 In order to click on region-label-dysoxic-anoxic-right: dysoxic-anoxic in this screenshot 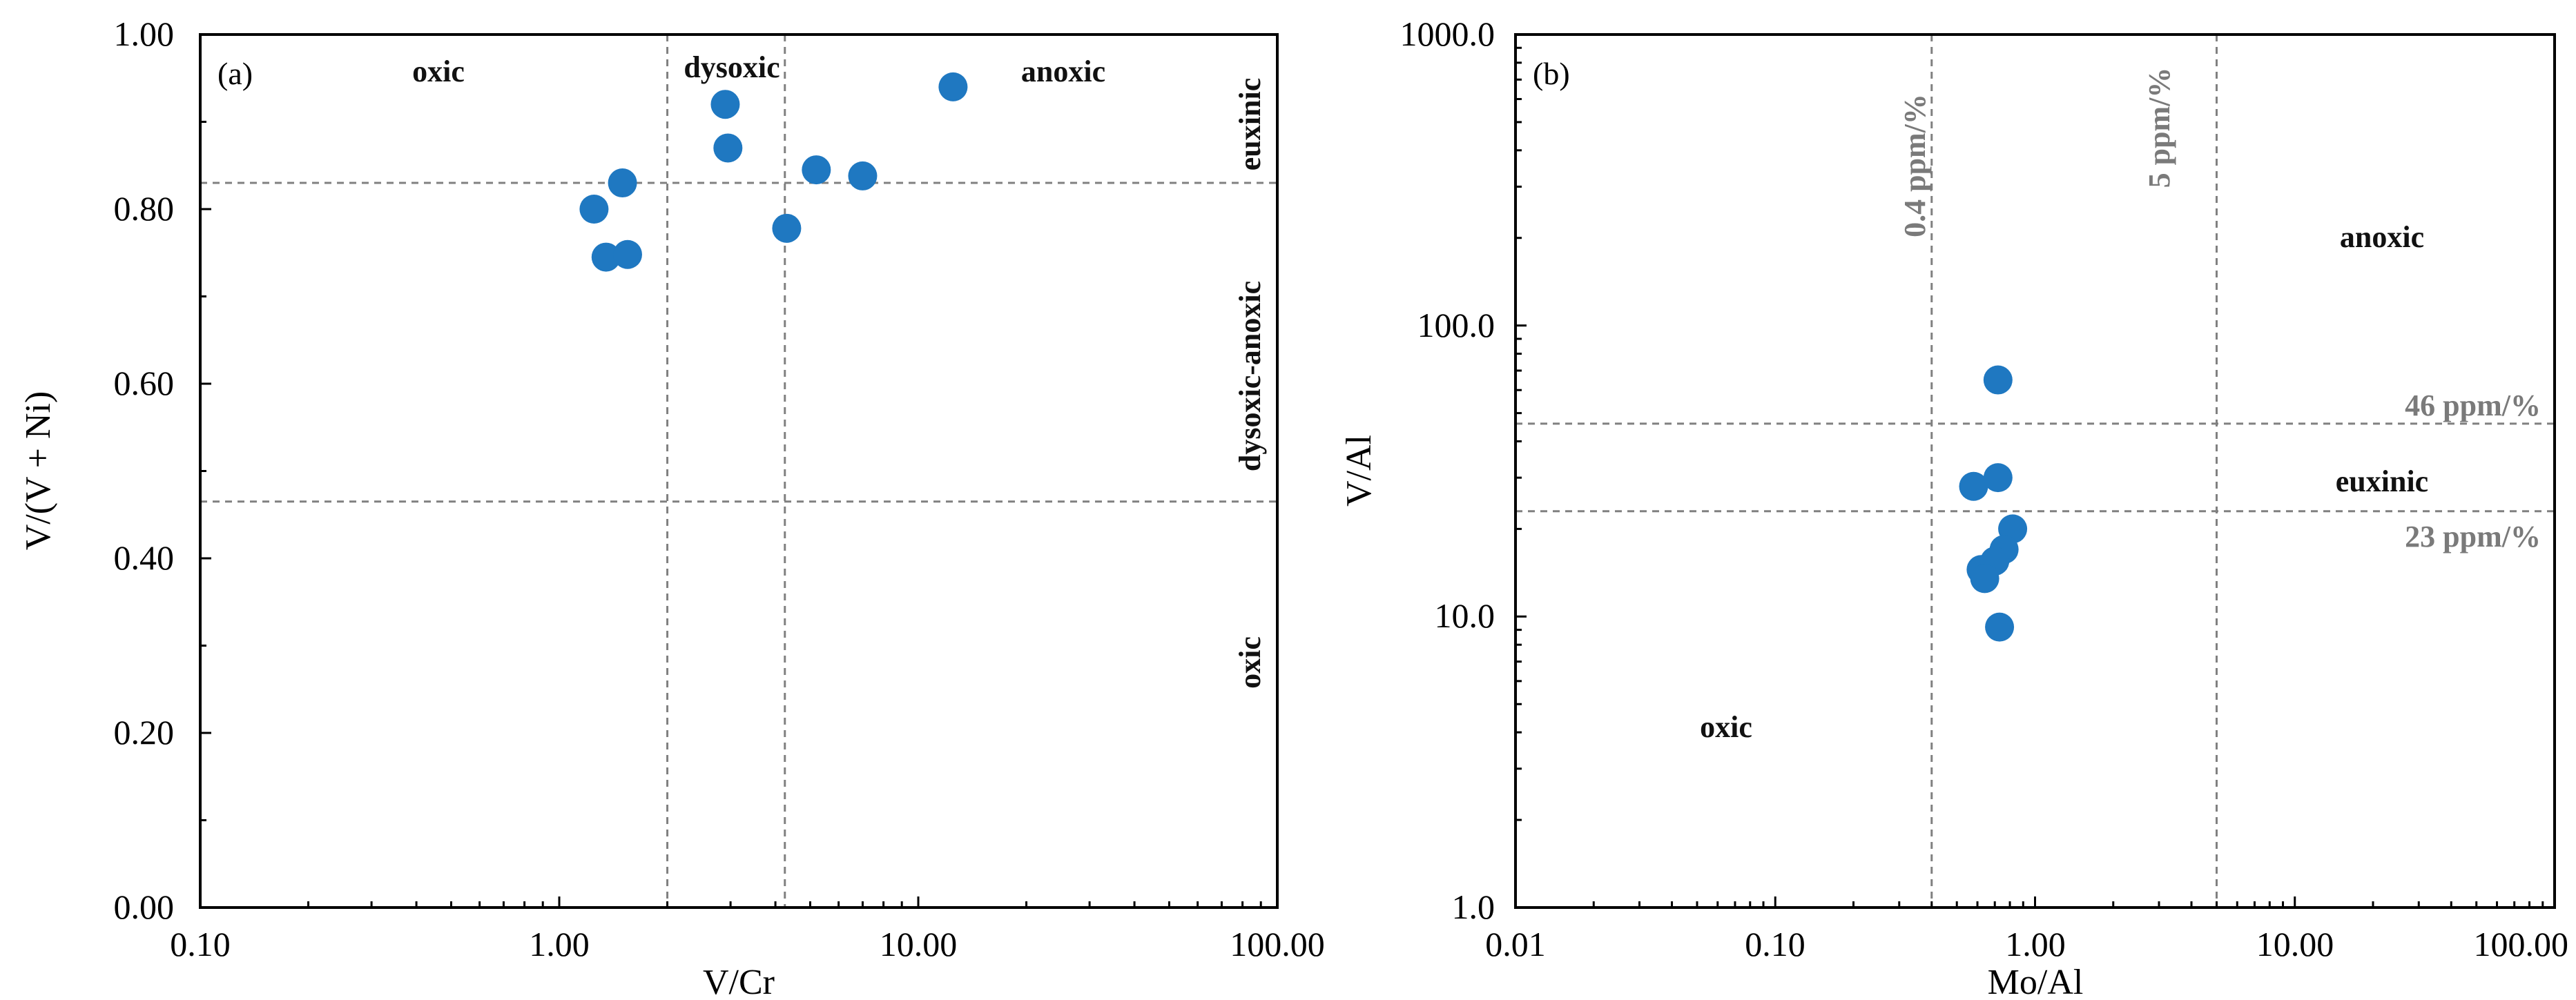, I will do `click(1250, 376)`.